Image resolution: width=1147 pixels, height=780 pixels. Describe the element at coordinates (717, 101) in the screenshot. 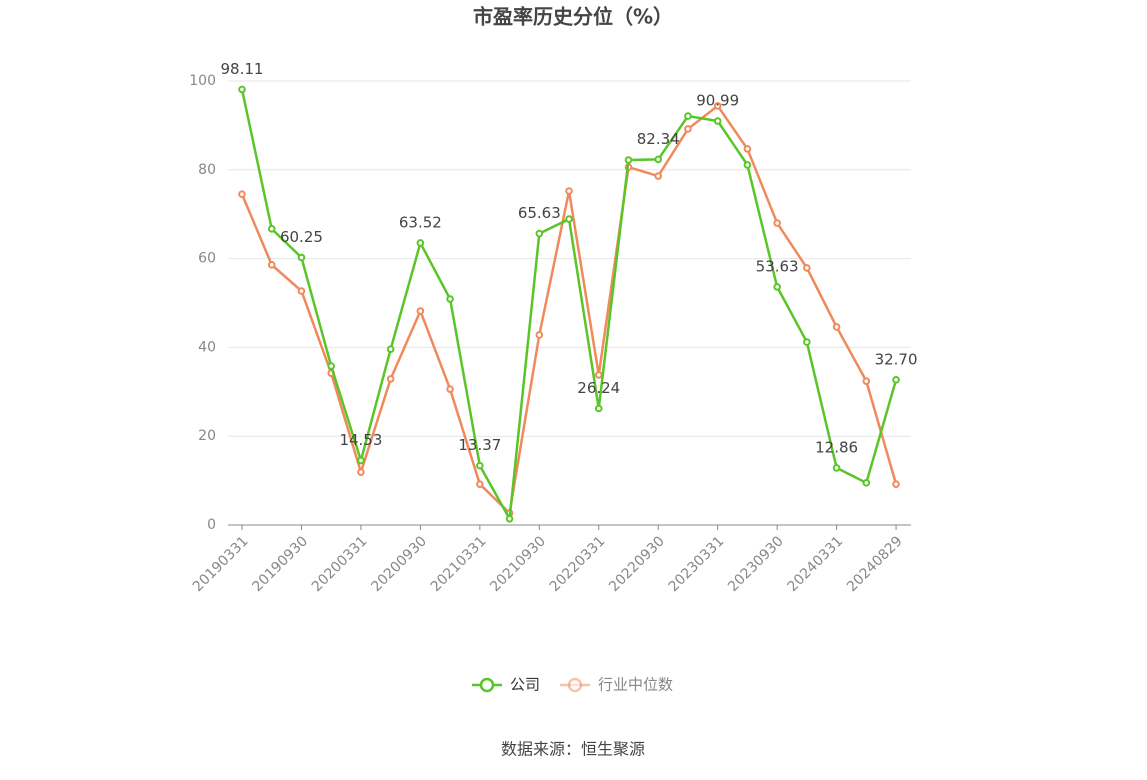

I see `value-label: 90.99` at that location.